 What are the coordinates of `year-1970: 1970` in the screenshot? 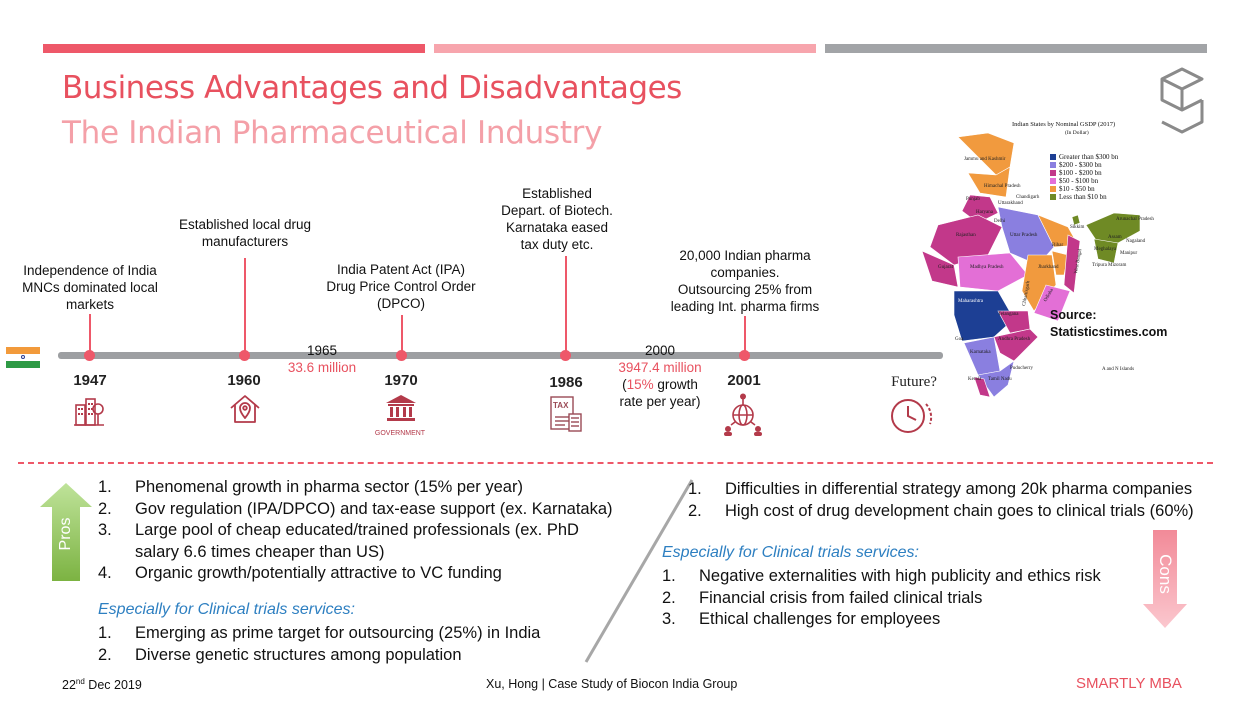 It's located at (401, 380).